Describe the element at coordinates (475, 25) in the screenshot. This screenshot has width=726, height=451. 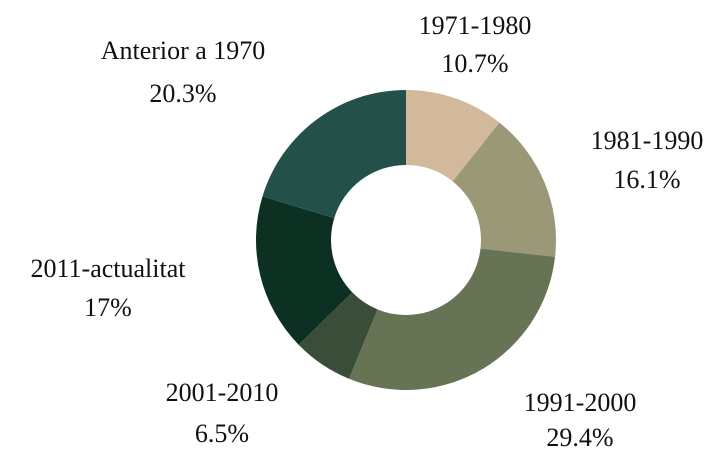
I see `slice-label: 1971-1980` at that location.